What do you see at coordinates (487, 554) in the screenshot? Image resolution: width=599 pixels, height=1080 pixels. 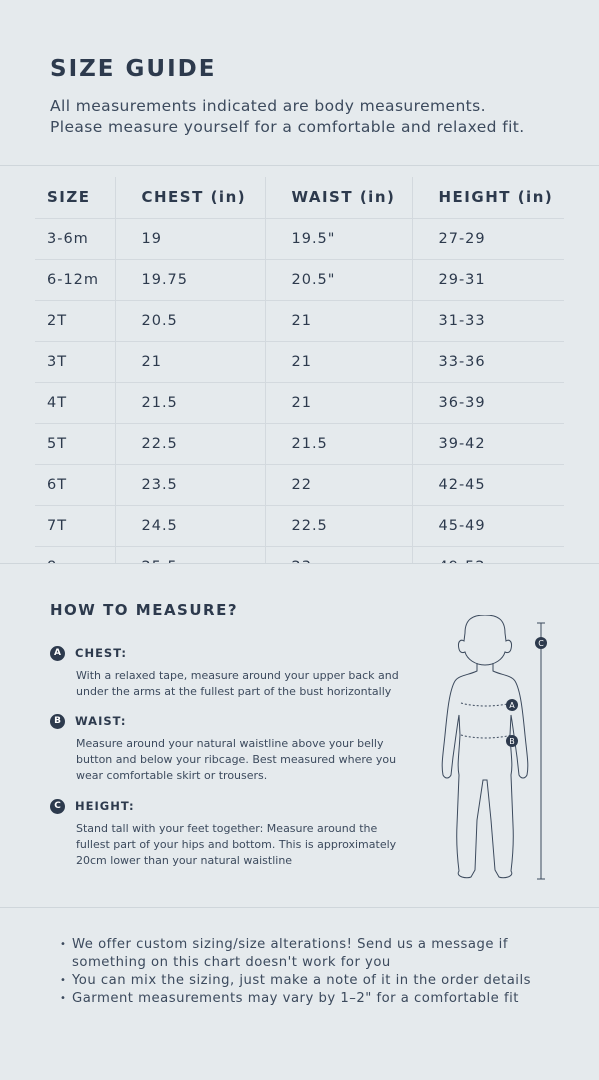 I see `cell-height: 49-52` at bounding box center [487, 554].